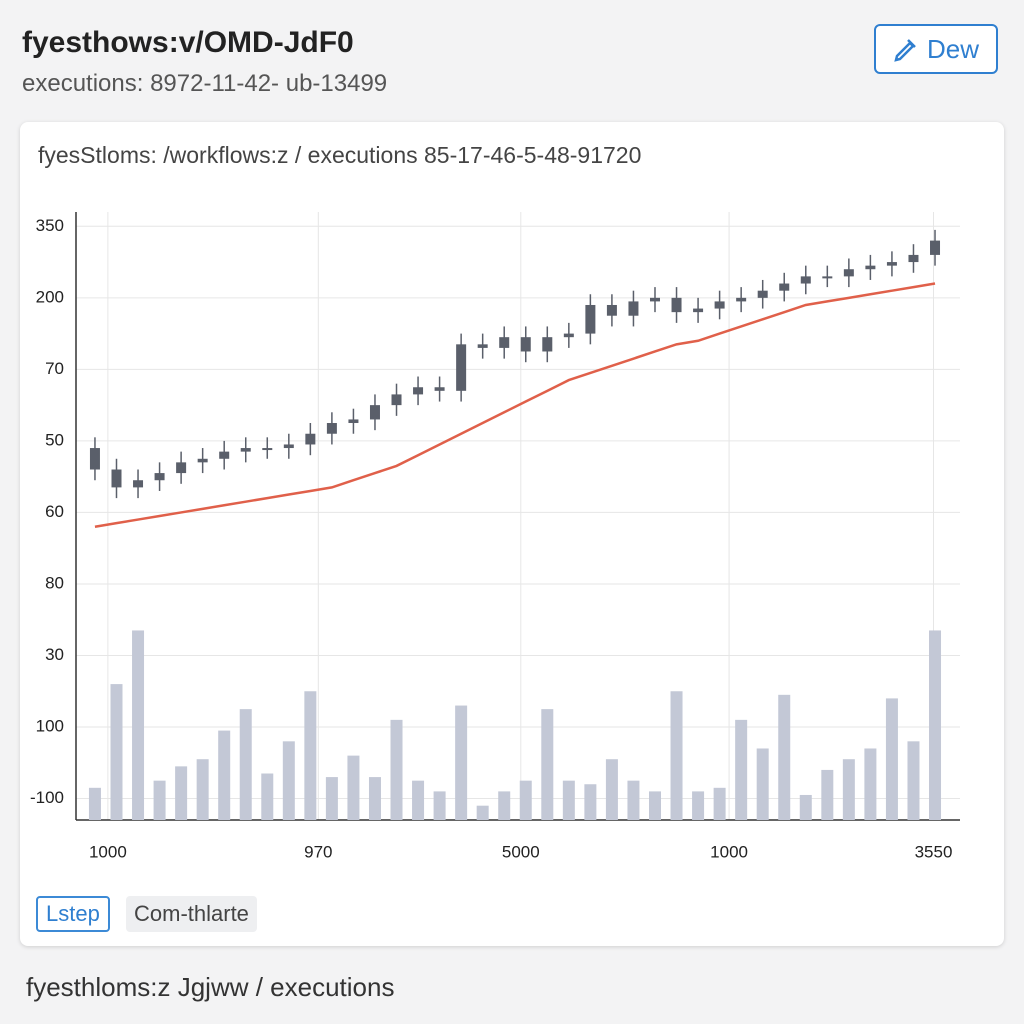 The image size is (1024, 1024). I want to click on y-tick-label: 60, so click(54, 511).